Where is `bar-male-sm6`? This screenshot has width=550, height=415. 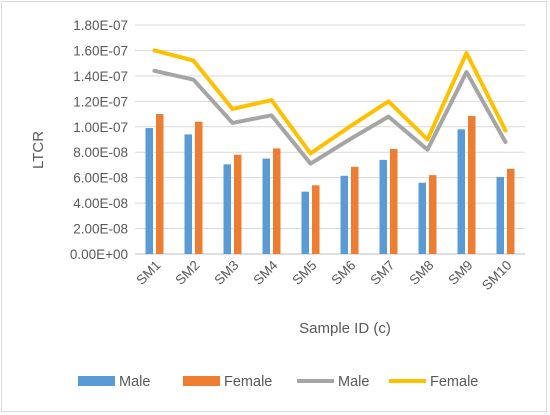
bar-male-sm6 is located at coordinates (344, 214).